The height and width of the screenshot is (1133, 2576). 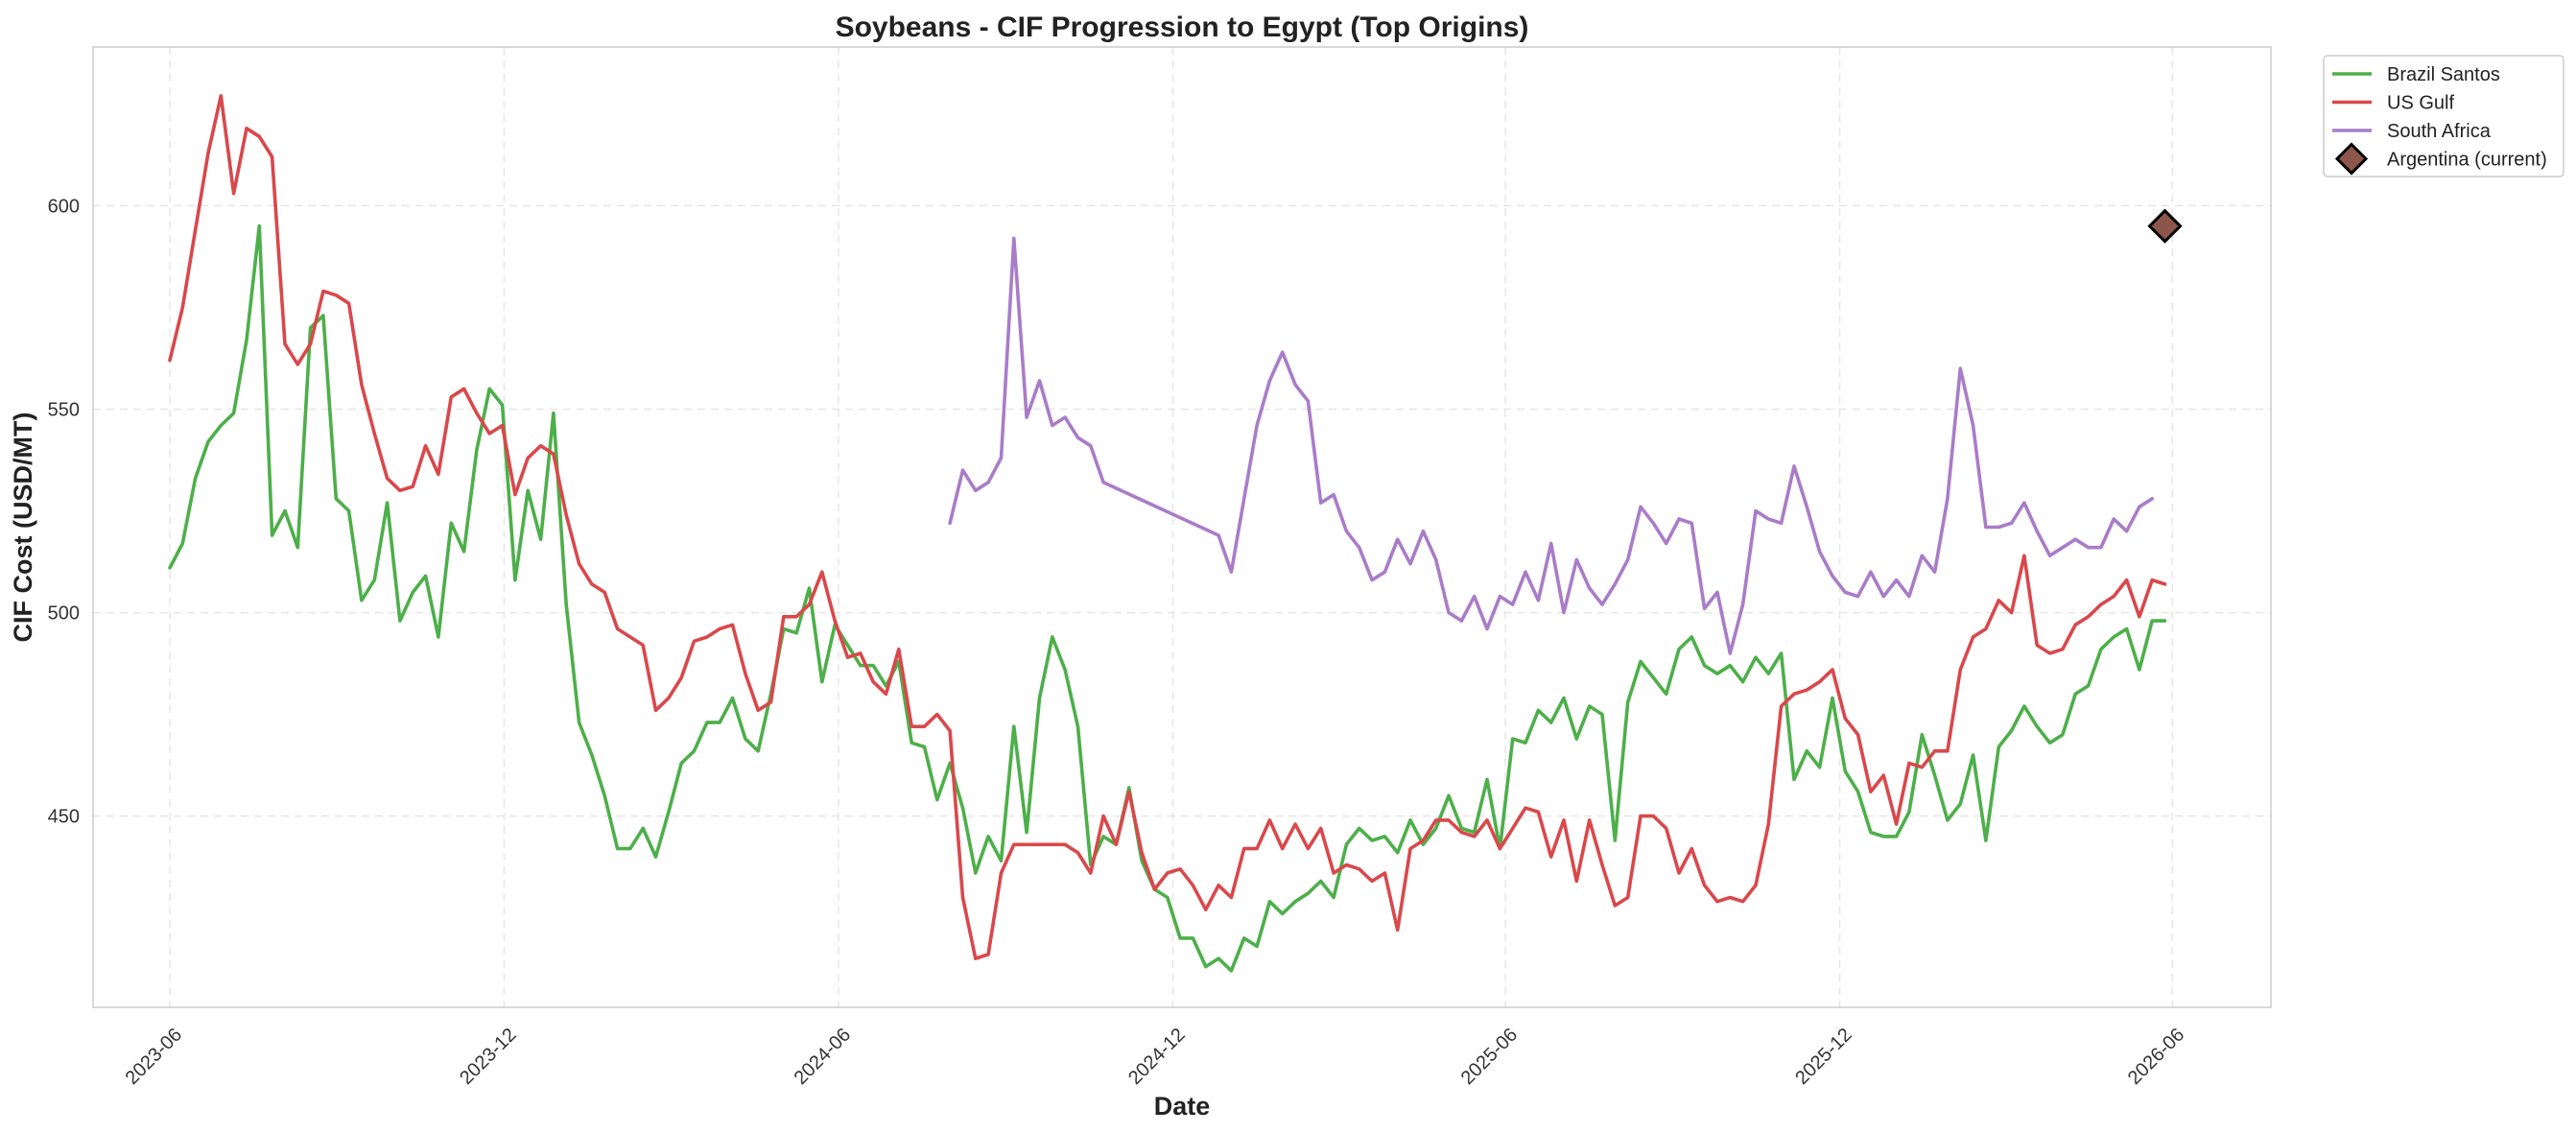 What do you see at coordinates (2443, 74) in the screenshot?
I see `legend-label: Brazil Santos` at bounding box center [2443, 74].